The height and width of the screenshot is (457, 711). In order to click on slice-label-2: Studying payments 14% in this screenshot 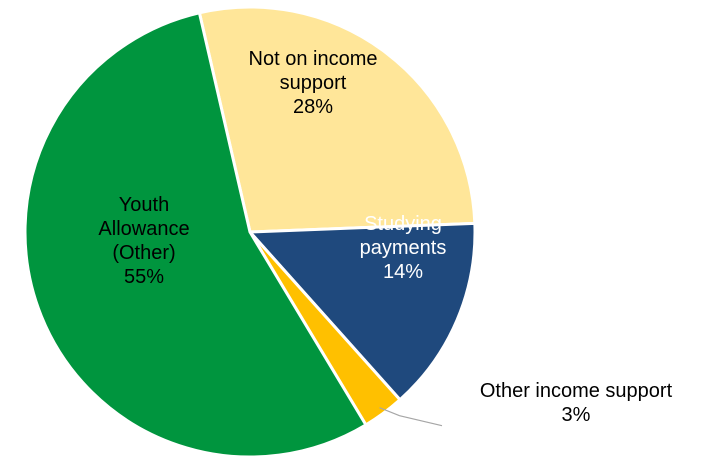, I will do `click(403, 248)`.